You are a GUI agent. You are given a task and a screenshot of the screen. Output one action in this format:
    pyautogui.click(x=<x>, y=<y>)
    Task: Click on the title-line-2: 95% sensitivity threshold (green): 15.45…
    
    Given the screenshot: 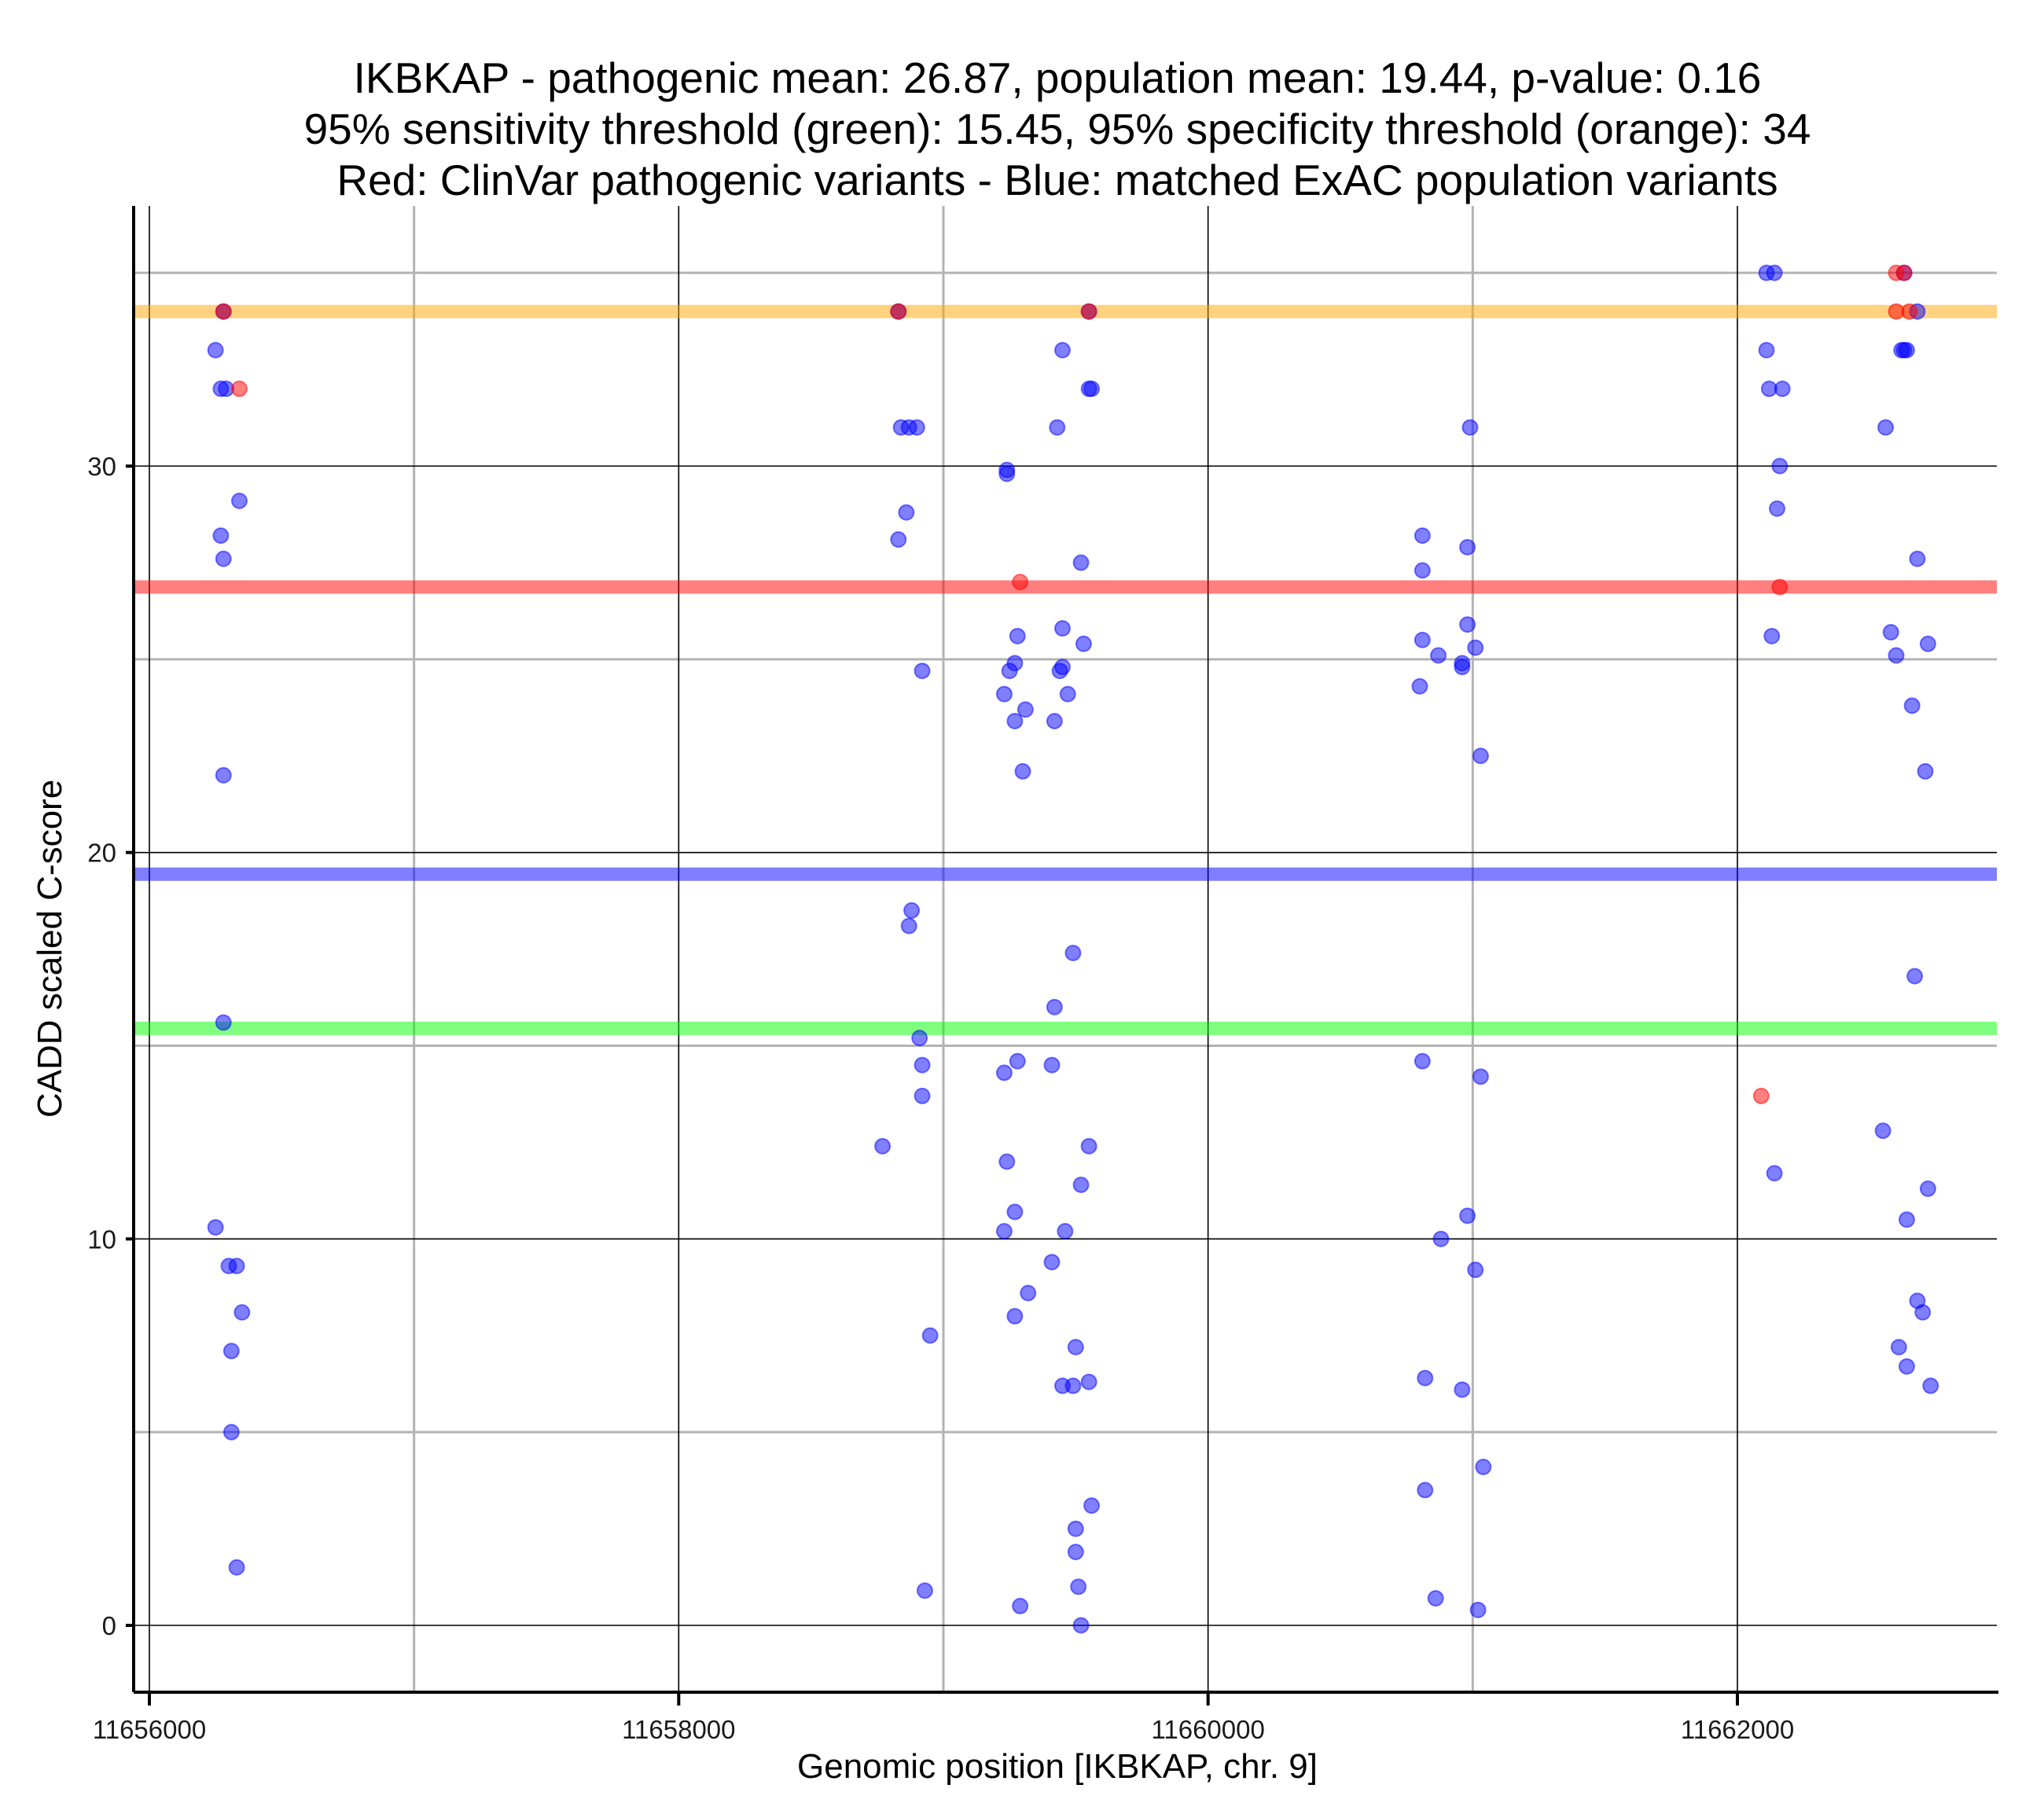 What is the action you would take?
    pyautogui.click(x=1057, y=129)
    